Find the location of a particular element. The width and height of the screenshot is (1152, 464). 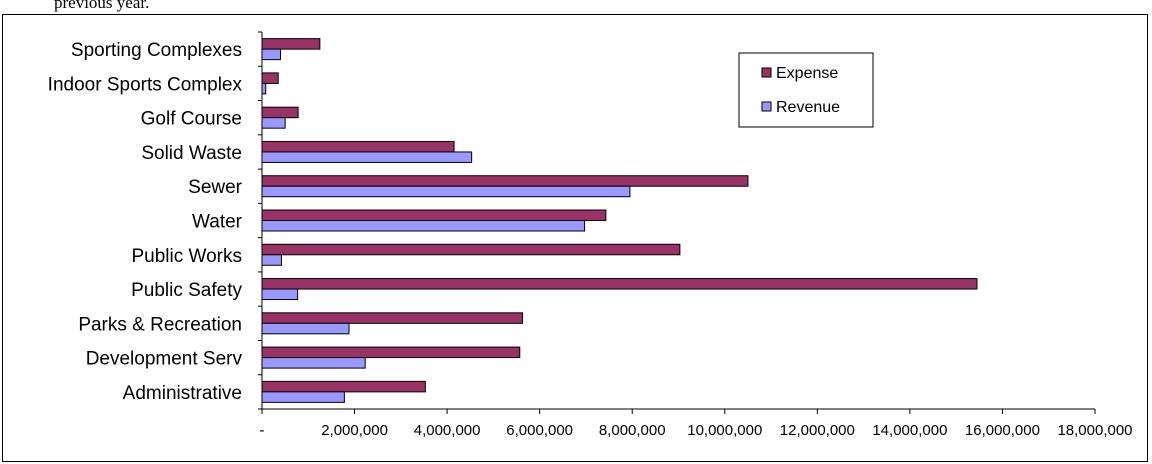

legend: Expense Revenue is located at coordinates (806, 90).